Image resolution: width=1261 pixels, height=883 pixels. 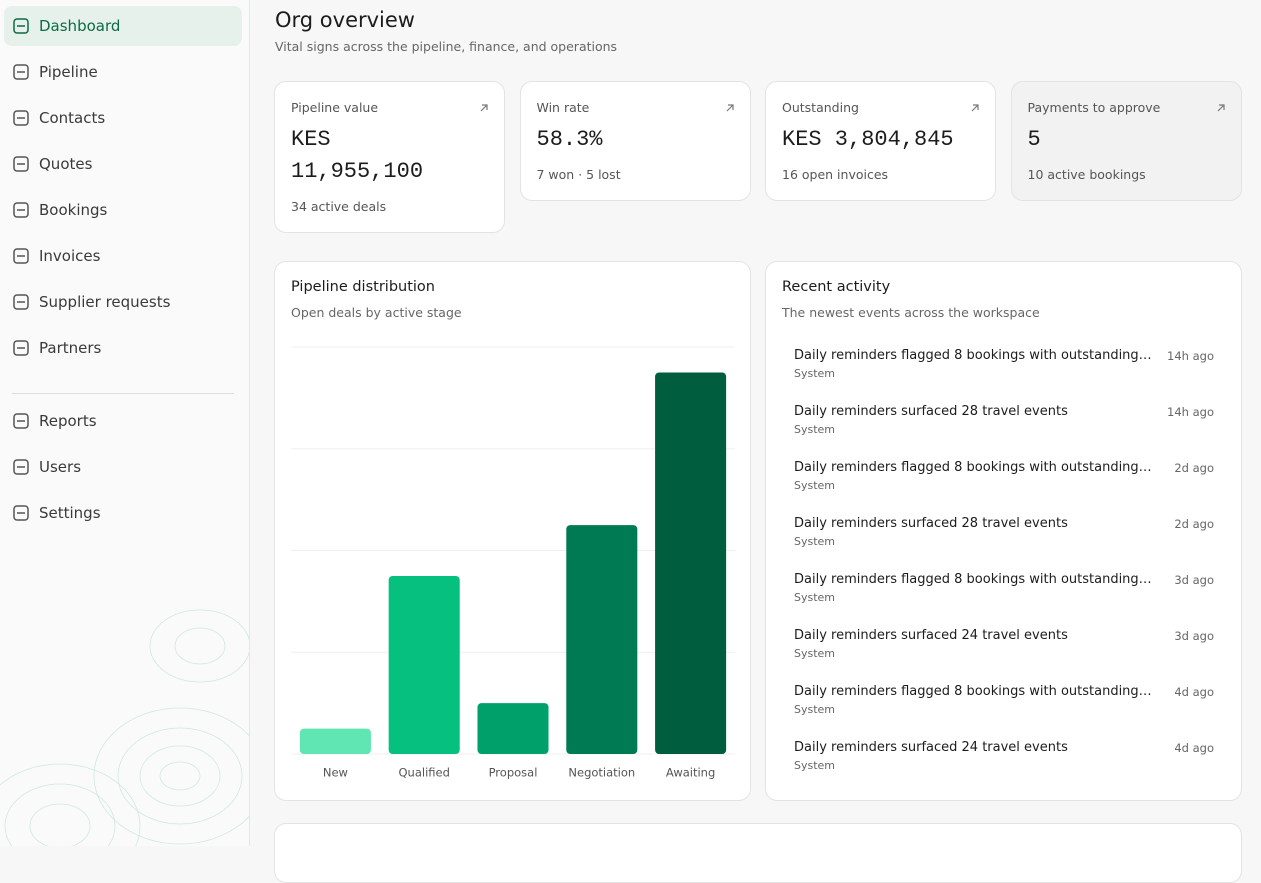 What do you see at coordinates (345, 20) in the screenshot?
I see `page-title: Org overview` at bounding box center [345, 20].